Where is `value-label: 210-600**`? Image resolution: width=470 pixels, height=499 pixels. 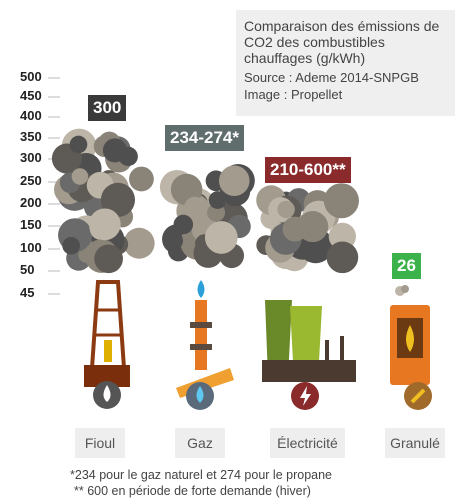 value-label: 210-600** is located at coordinates (308, 170).